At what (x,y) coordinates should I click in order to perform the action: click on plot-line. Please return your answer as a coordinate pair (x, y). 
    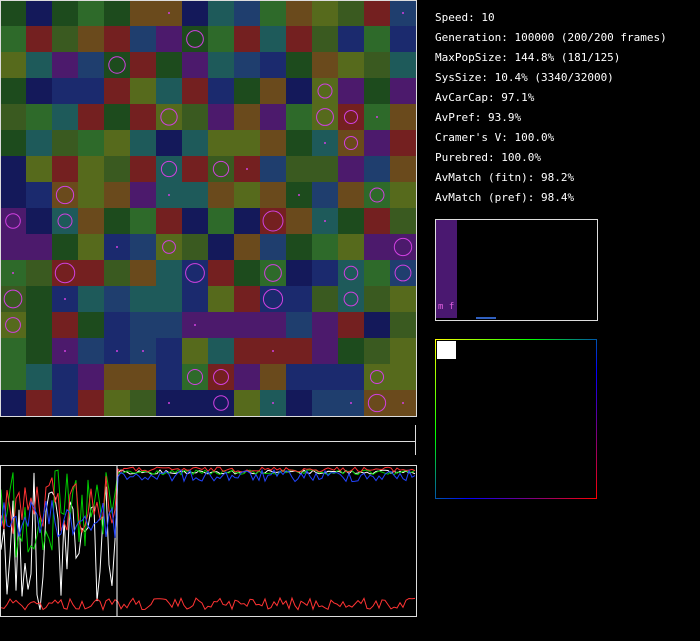
    Looking at the image, I should click on (208, 513).